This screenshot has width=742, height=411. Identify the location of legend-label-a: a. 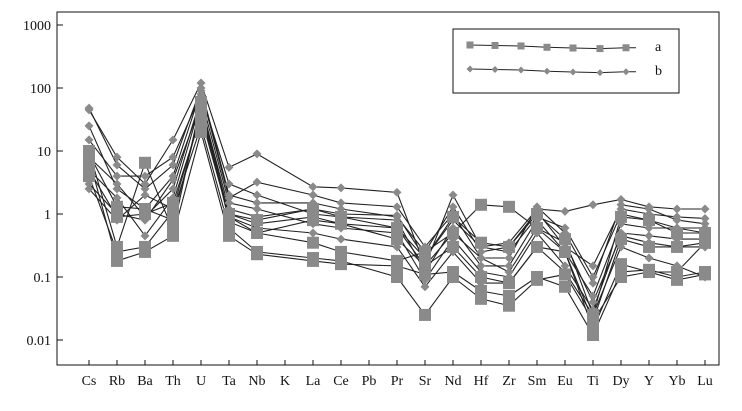
(658, 47).